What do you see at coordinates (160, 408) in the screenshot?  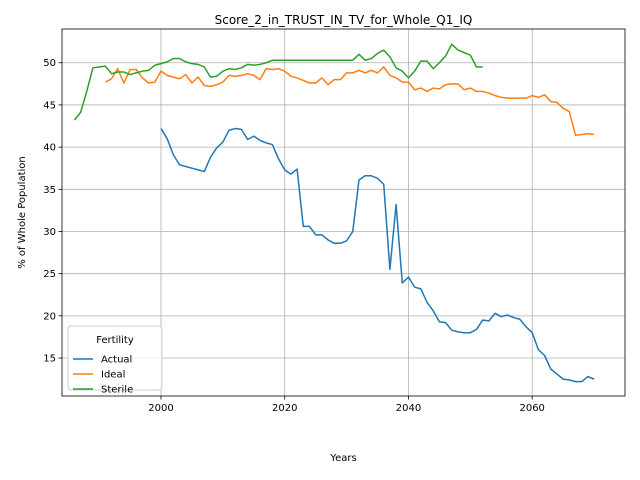 I see `x-tick-label: 2000` at bounding box center [160, 408].